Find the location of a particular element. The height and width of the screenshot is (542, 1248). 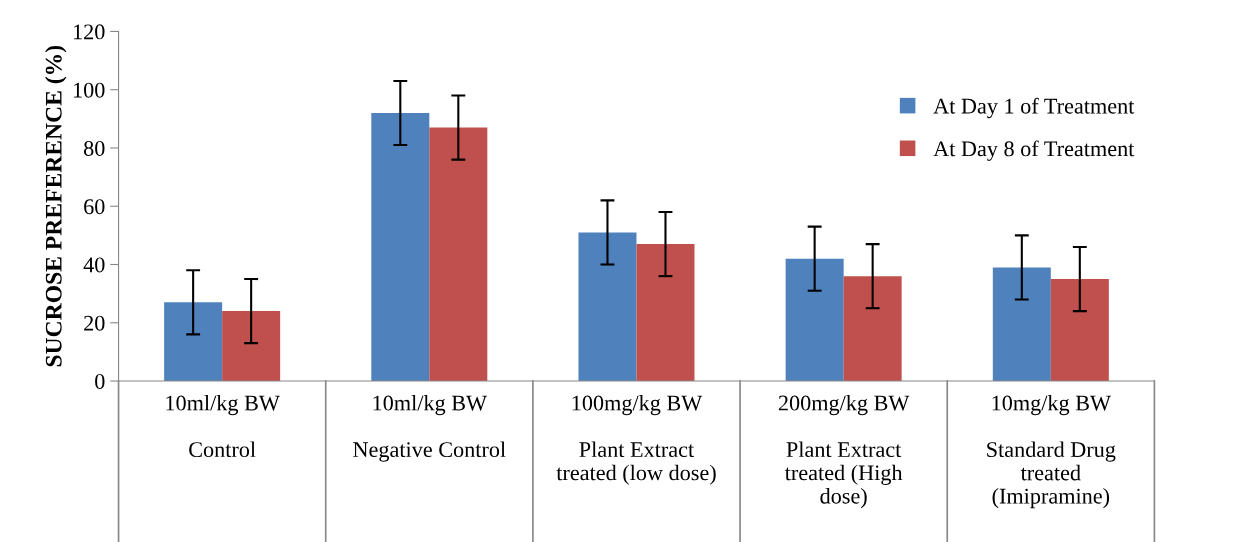

x-tick-label: 100mg/kg BW Plant Extract treated (low dose) is located at coordinates (636, 439).